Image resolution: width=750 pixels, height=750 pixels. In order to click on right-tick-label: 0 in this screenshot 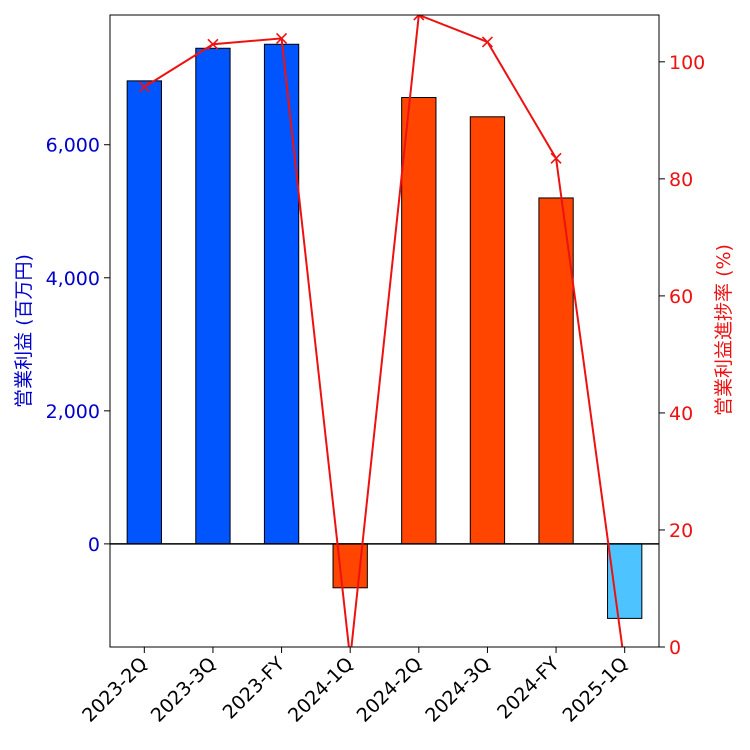, I will do `click(675, 648)`.